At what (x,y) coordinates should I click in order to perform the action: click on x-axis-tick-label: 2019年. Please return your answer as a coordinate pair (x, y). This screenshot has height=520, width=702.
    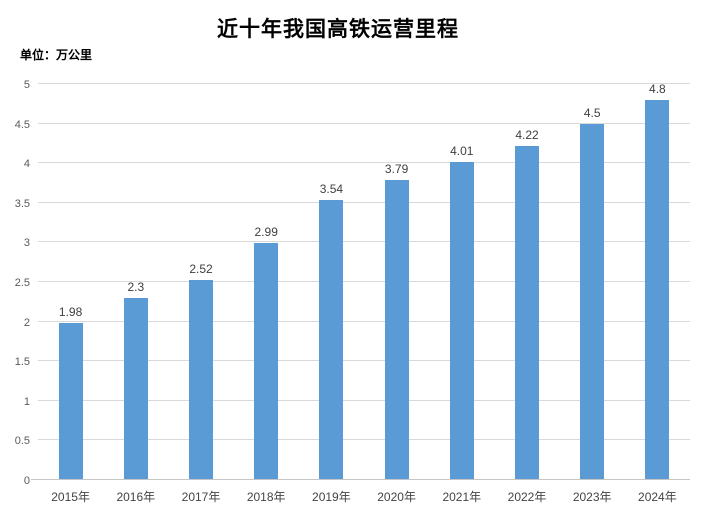
    Looking at the image, I should click on (331, 497).